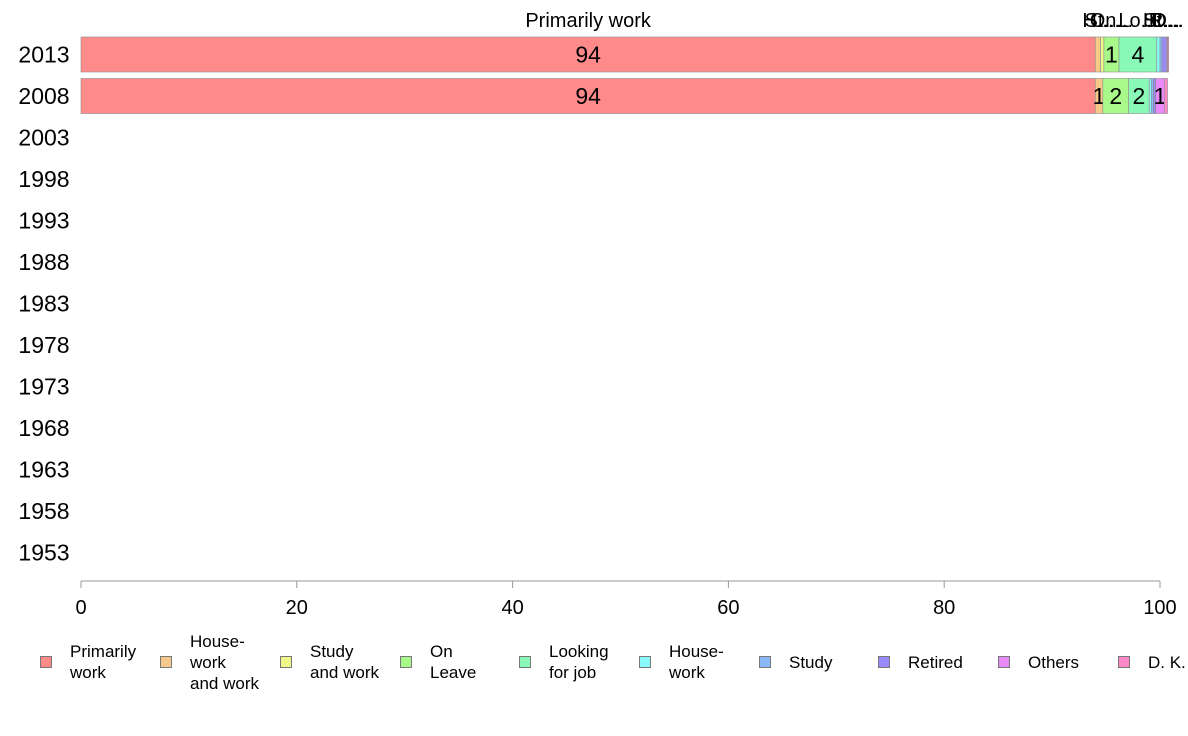 The width and height of the screenshot is (1188, 736). What do you see at coordinates (43, 345) in the screenshot?
I see `year-label: 1978` at bounding box center [43, 345].